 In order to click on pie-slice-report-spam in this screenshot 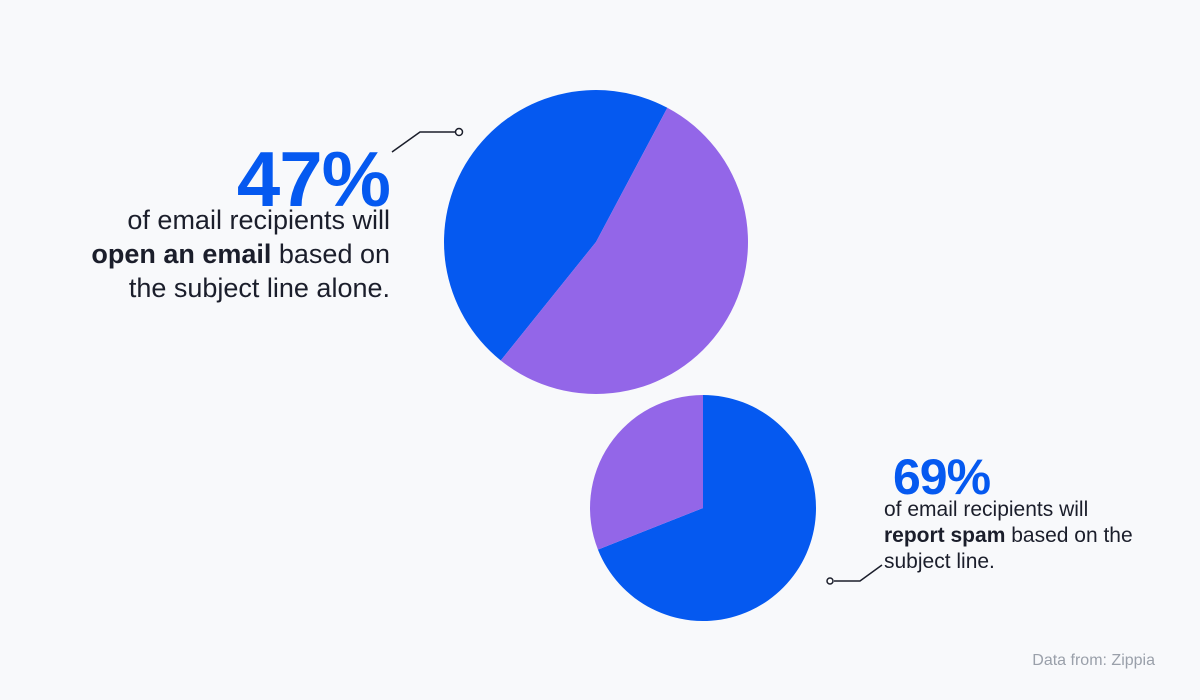, I will do `click(707, 507)`.